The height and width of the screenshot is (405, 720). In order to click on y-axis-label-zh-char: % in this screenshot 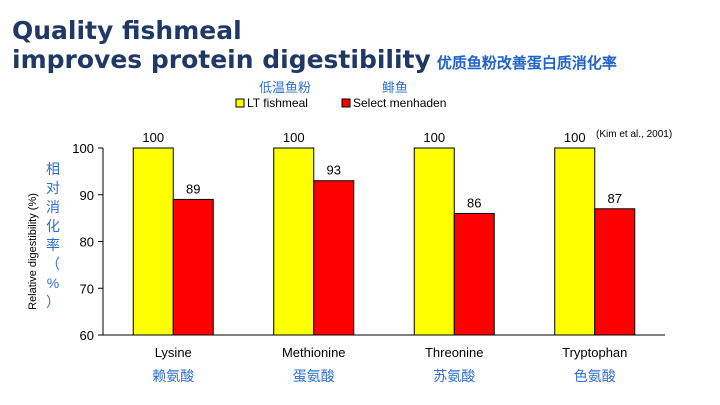, I will do `click(53, 283)`.